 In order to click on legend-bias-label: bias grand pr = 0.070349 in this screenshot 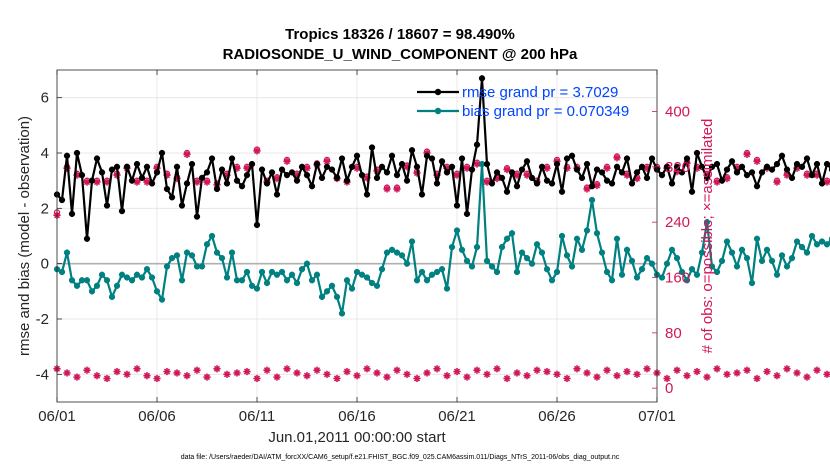, I will do `click(545, 111)`.